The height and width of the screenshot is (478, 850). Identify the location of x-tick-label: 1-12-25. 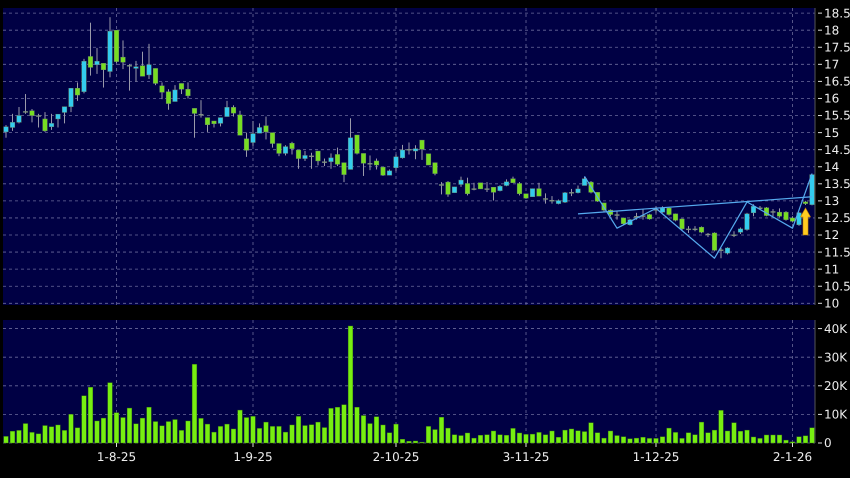
(656, 457).